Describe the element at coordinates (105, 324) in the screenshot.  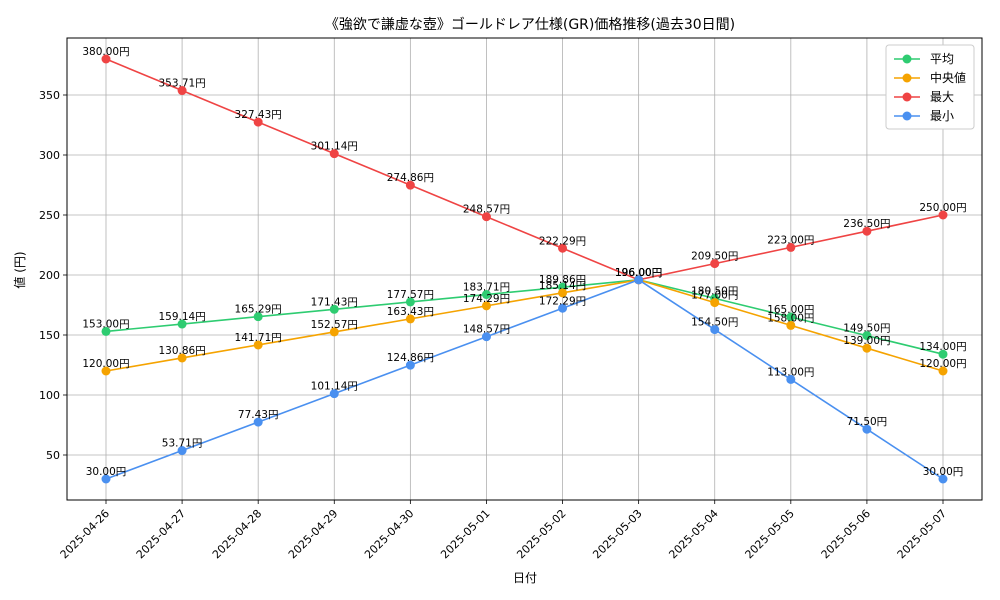
I see `data-label: 153.00円` at that location.